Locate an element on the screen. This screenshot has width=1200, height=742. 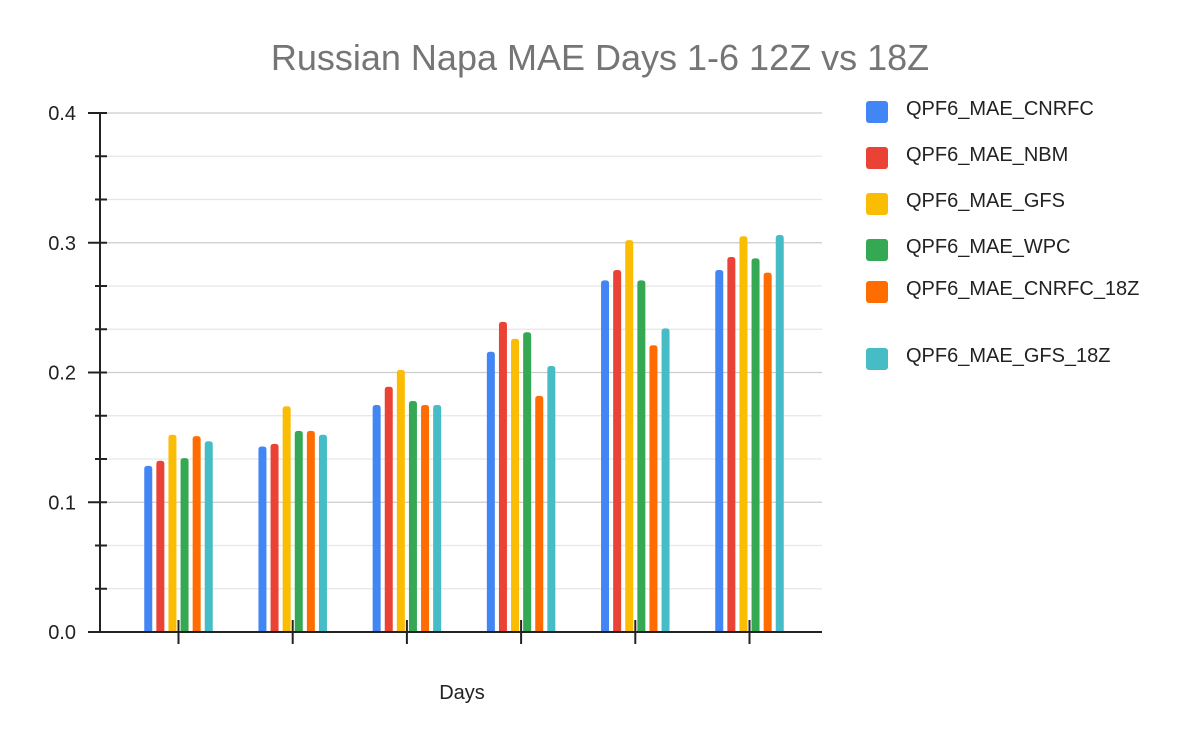
legend-label: QPF6_MAE_CNRFC_18Z is located at coordinates (1023, 289).